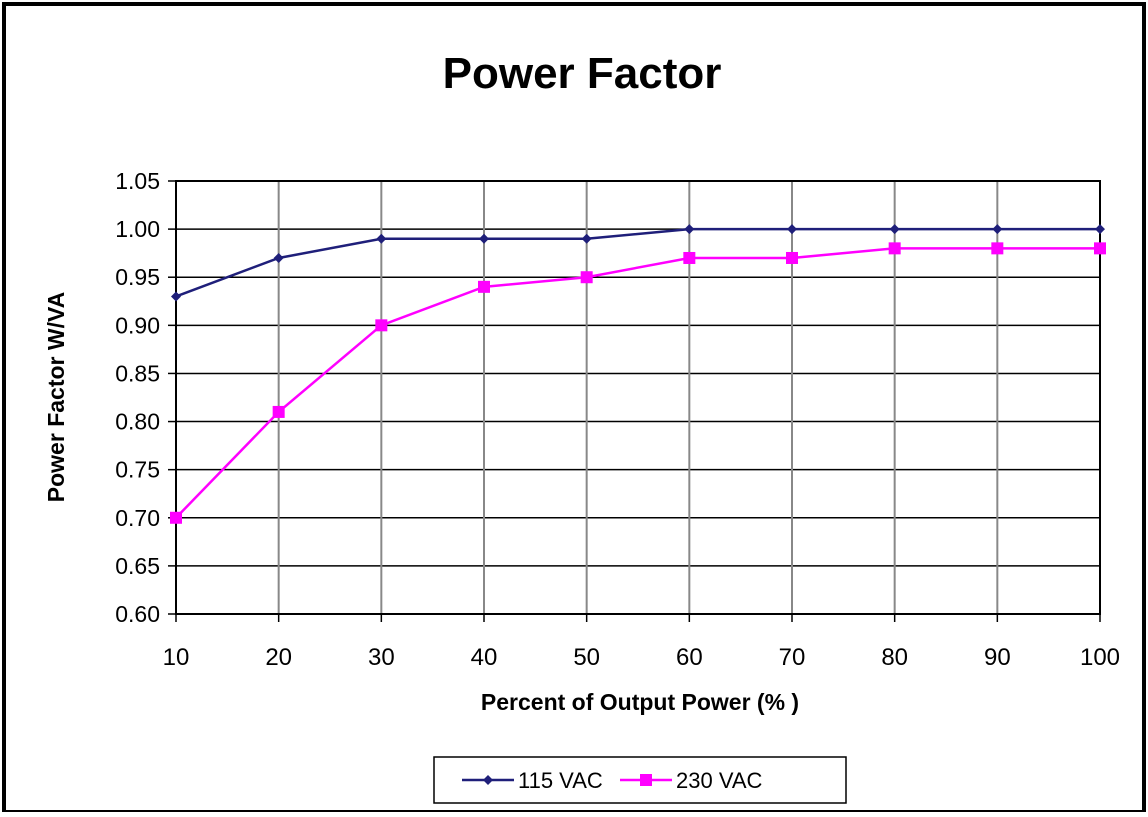  What do you see at coordinates (137, 229) in the screenshot?
I see `y-tick-label: 1.00` at bounding box center [137, 229].